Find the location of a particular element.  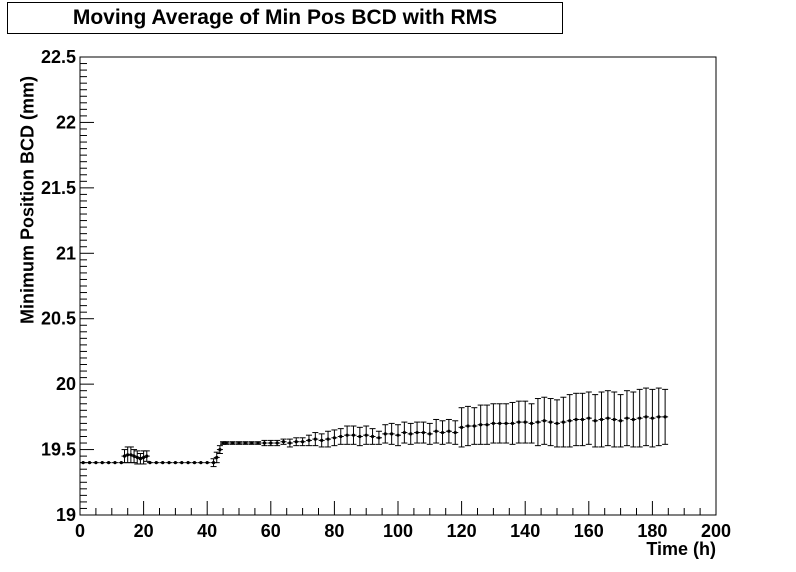

y-tick-label: 21.5 is located at coordinates (58, 188).